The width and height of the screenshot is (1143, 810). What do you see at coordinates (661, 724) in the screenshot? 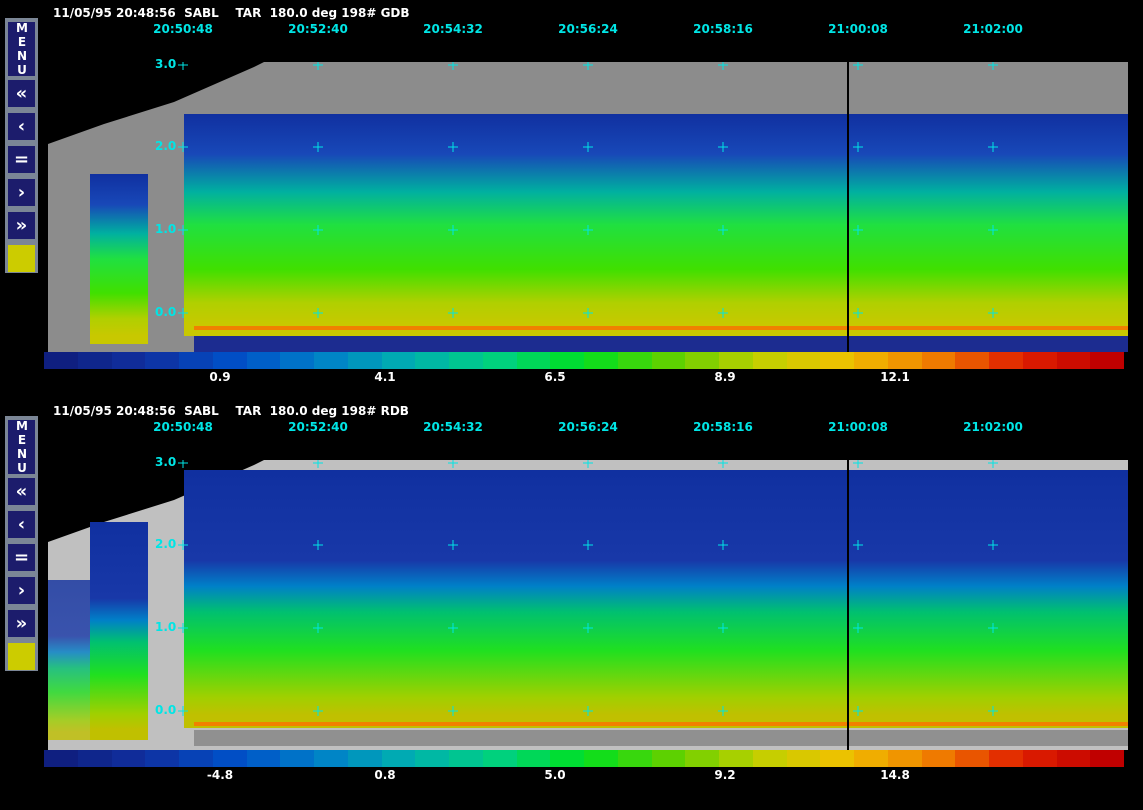
I see `ground-line` at bounding box center [661, 724].